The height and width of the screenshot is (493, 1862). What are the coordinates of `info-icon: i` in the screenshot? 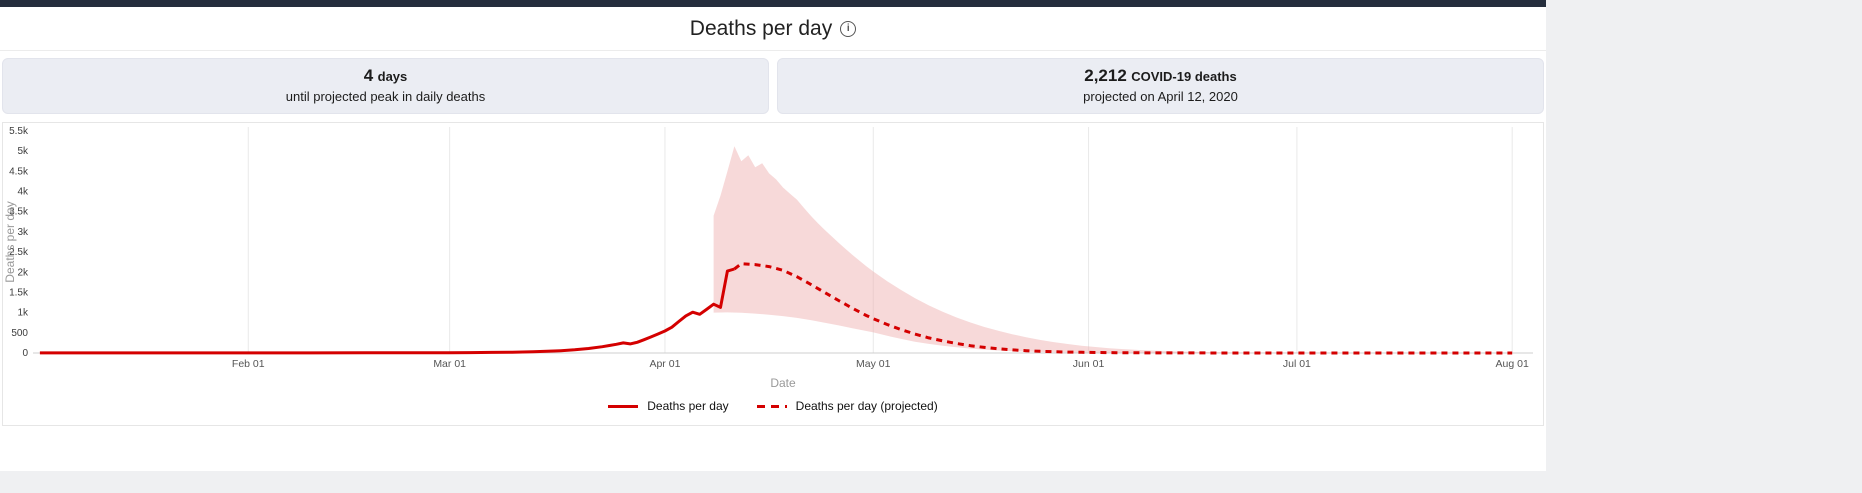 It's located at (848, 29).